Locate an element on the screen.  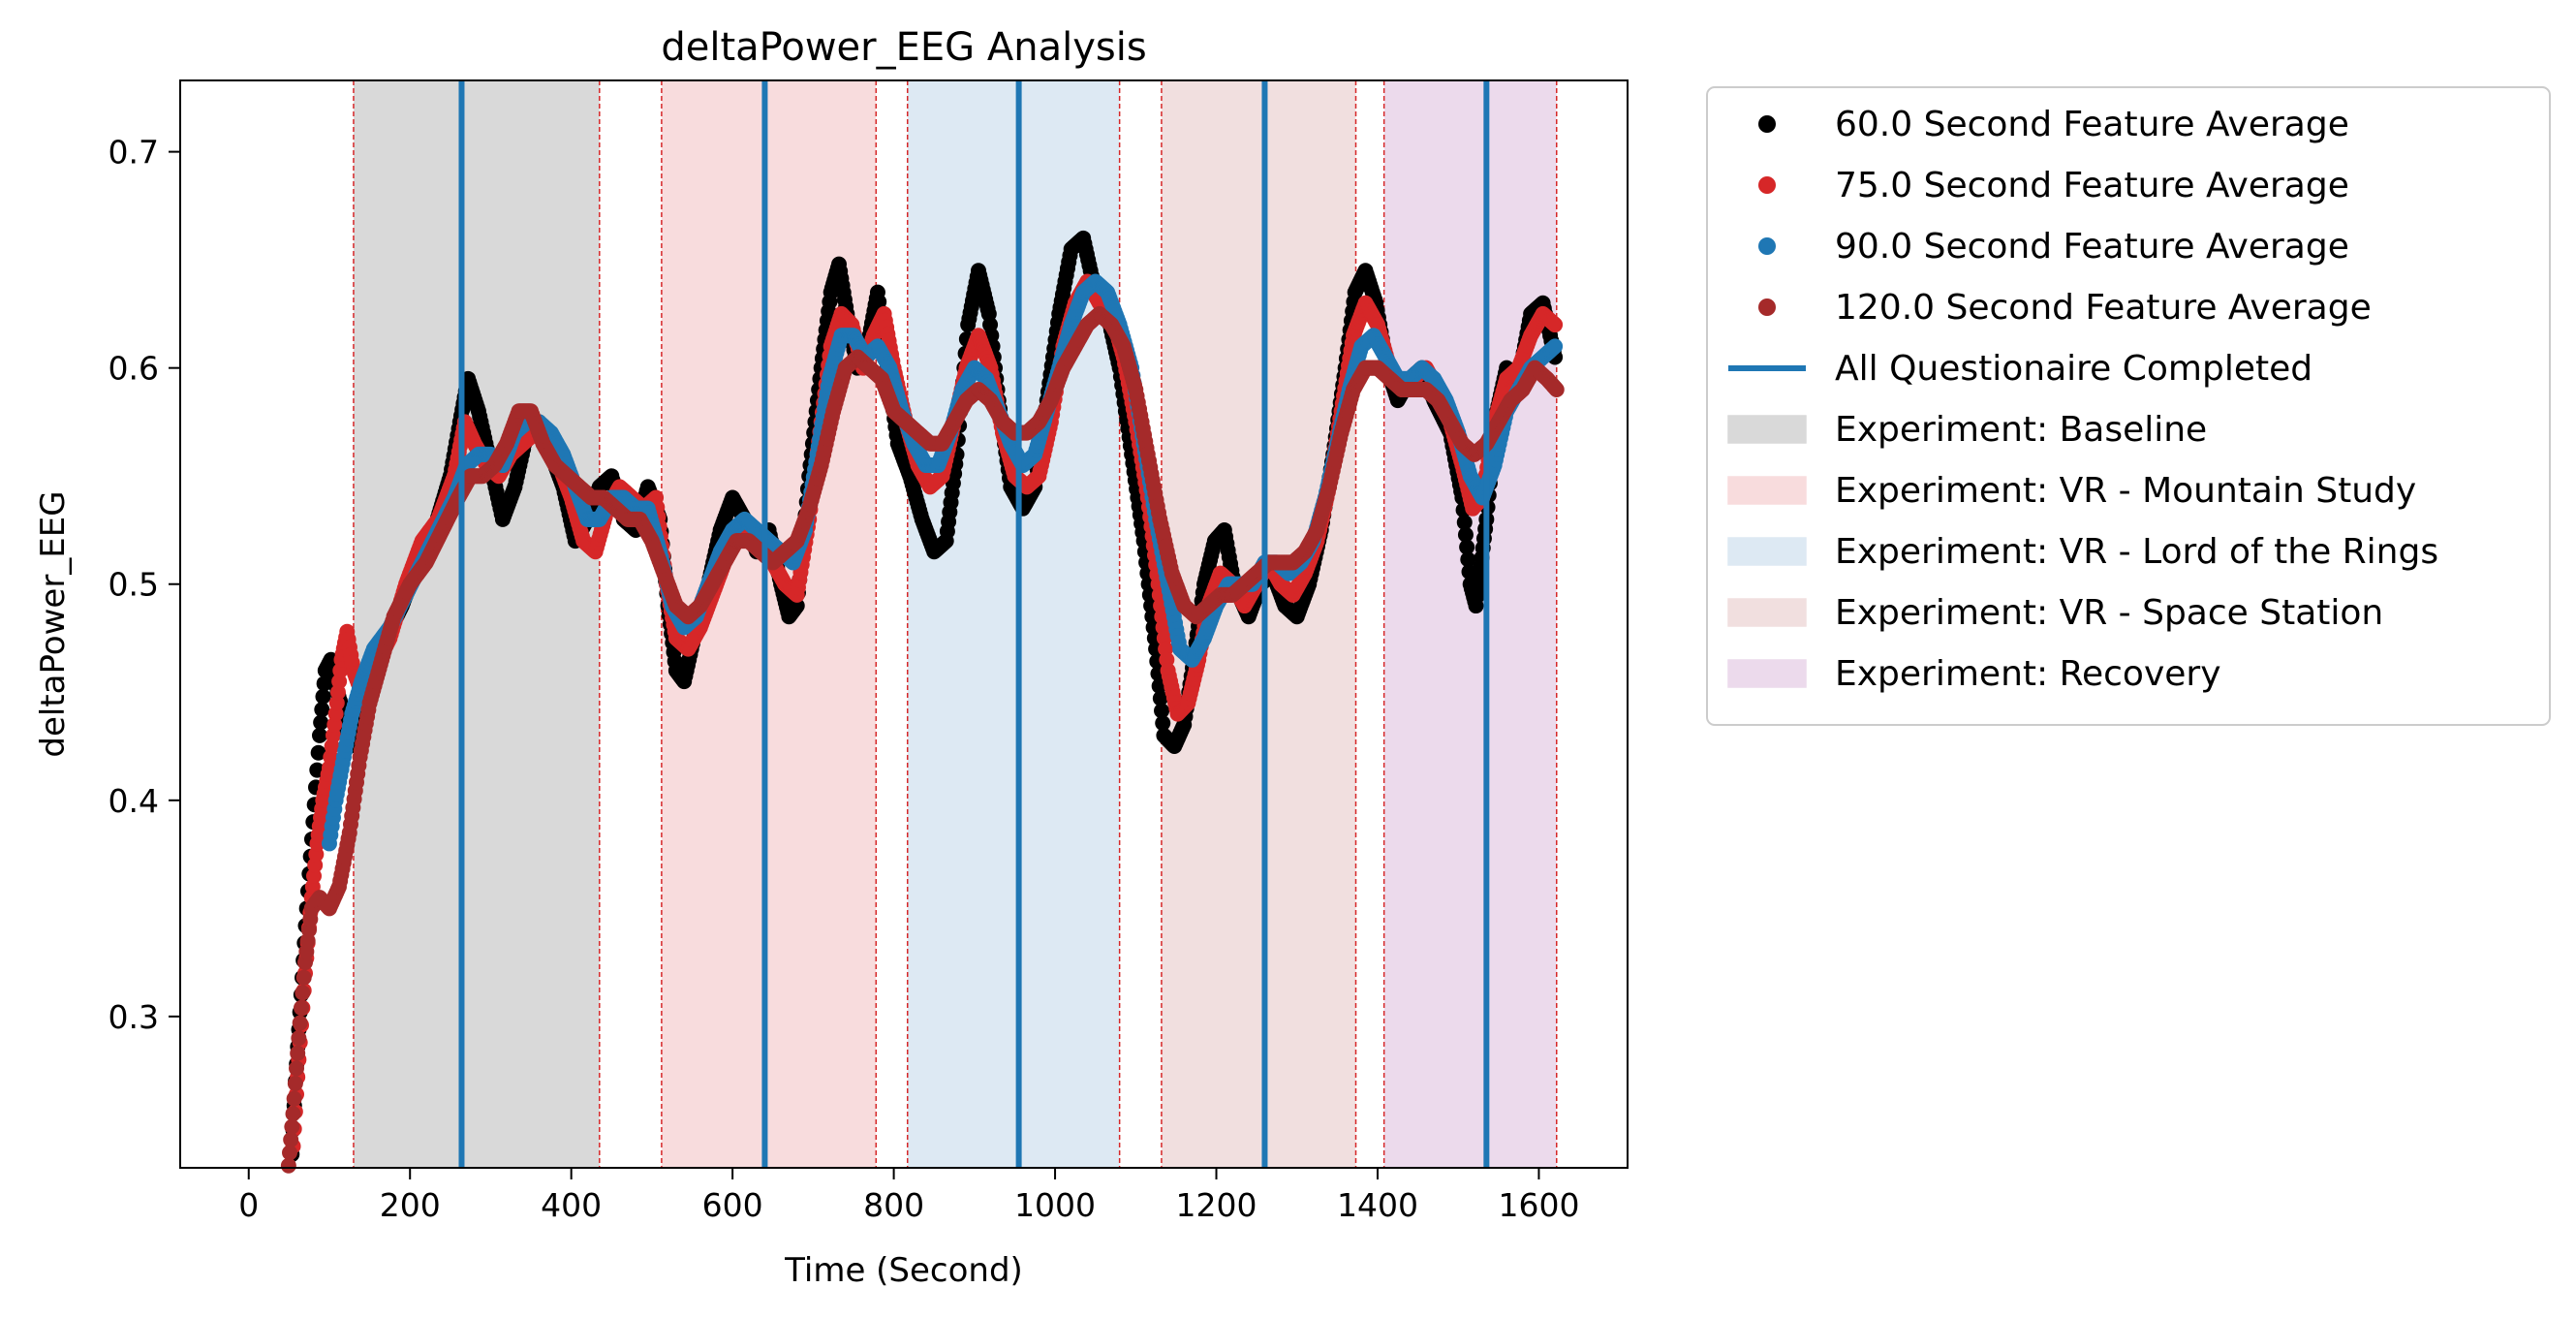
legend-label: Experiment: Baseline is located at coordinates (2021, 430).